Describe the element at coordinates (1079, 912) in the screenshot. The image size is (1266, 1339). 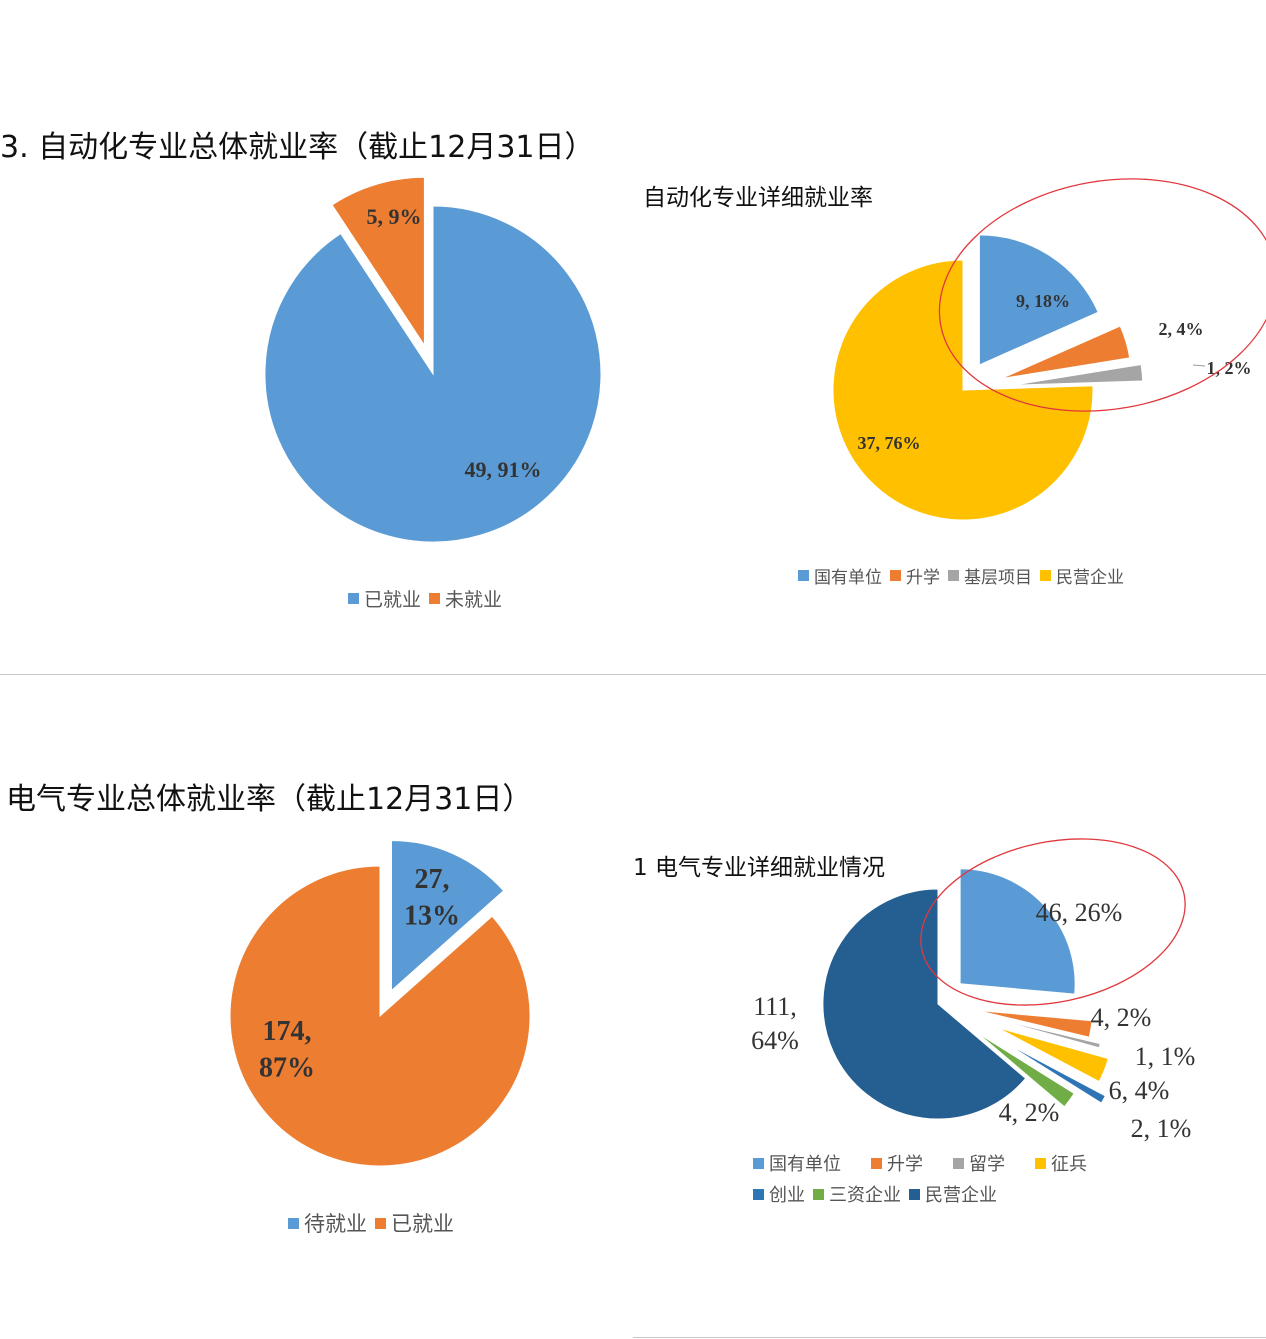
I see `data-label: 46, 26%` at that location.